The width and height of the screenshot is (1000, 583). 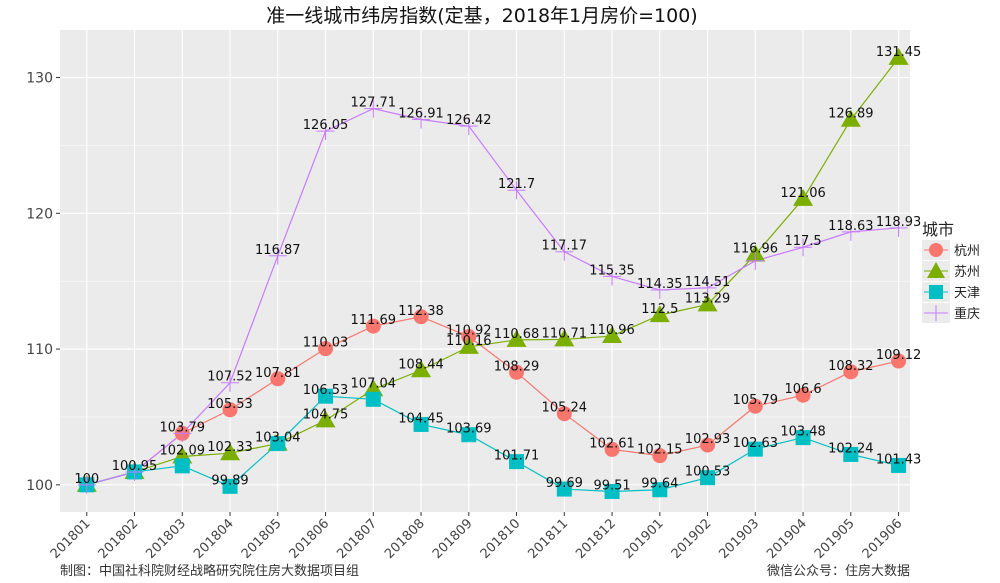 What do you see at coordinates (835, 539) in the screenshot?
I see `x-tick-label: 201905` at bounding box center [835, 539].